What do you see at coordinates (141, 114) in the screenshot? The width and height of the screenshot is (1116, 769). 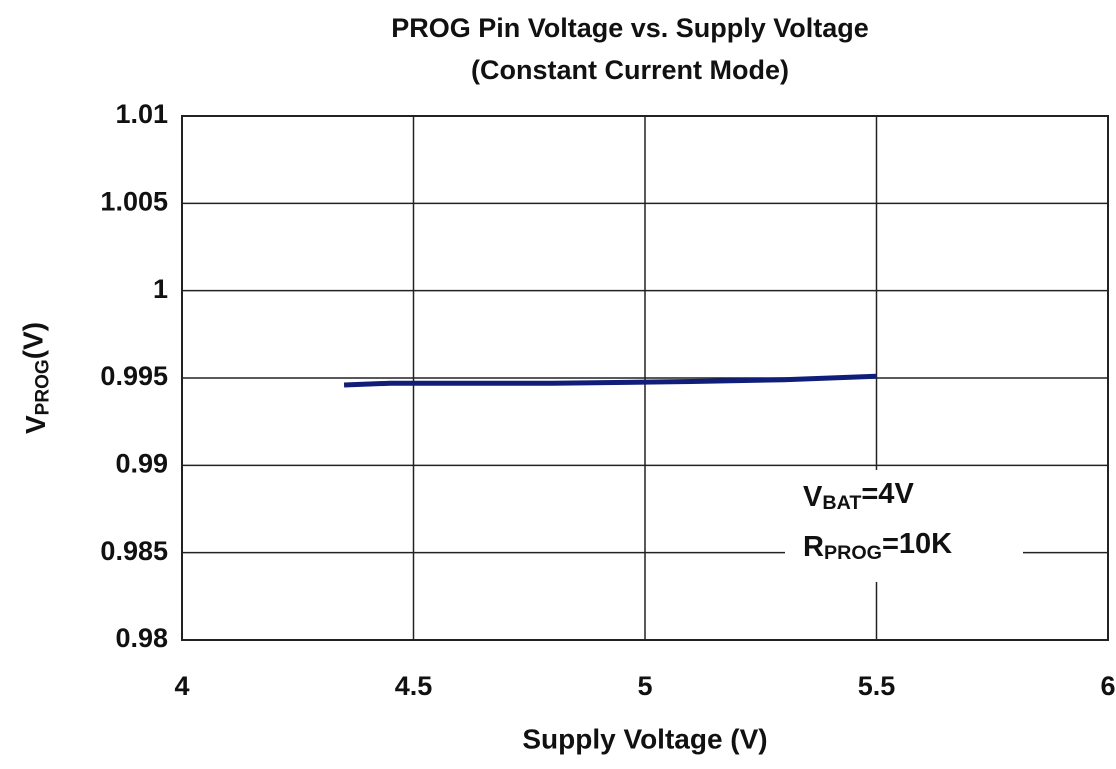 I see `y-tick-label: 1.01` at bounding box center [141, 114].